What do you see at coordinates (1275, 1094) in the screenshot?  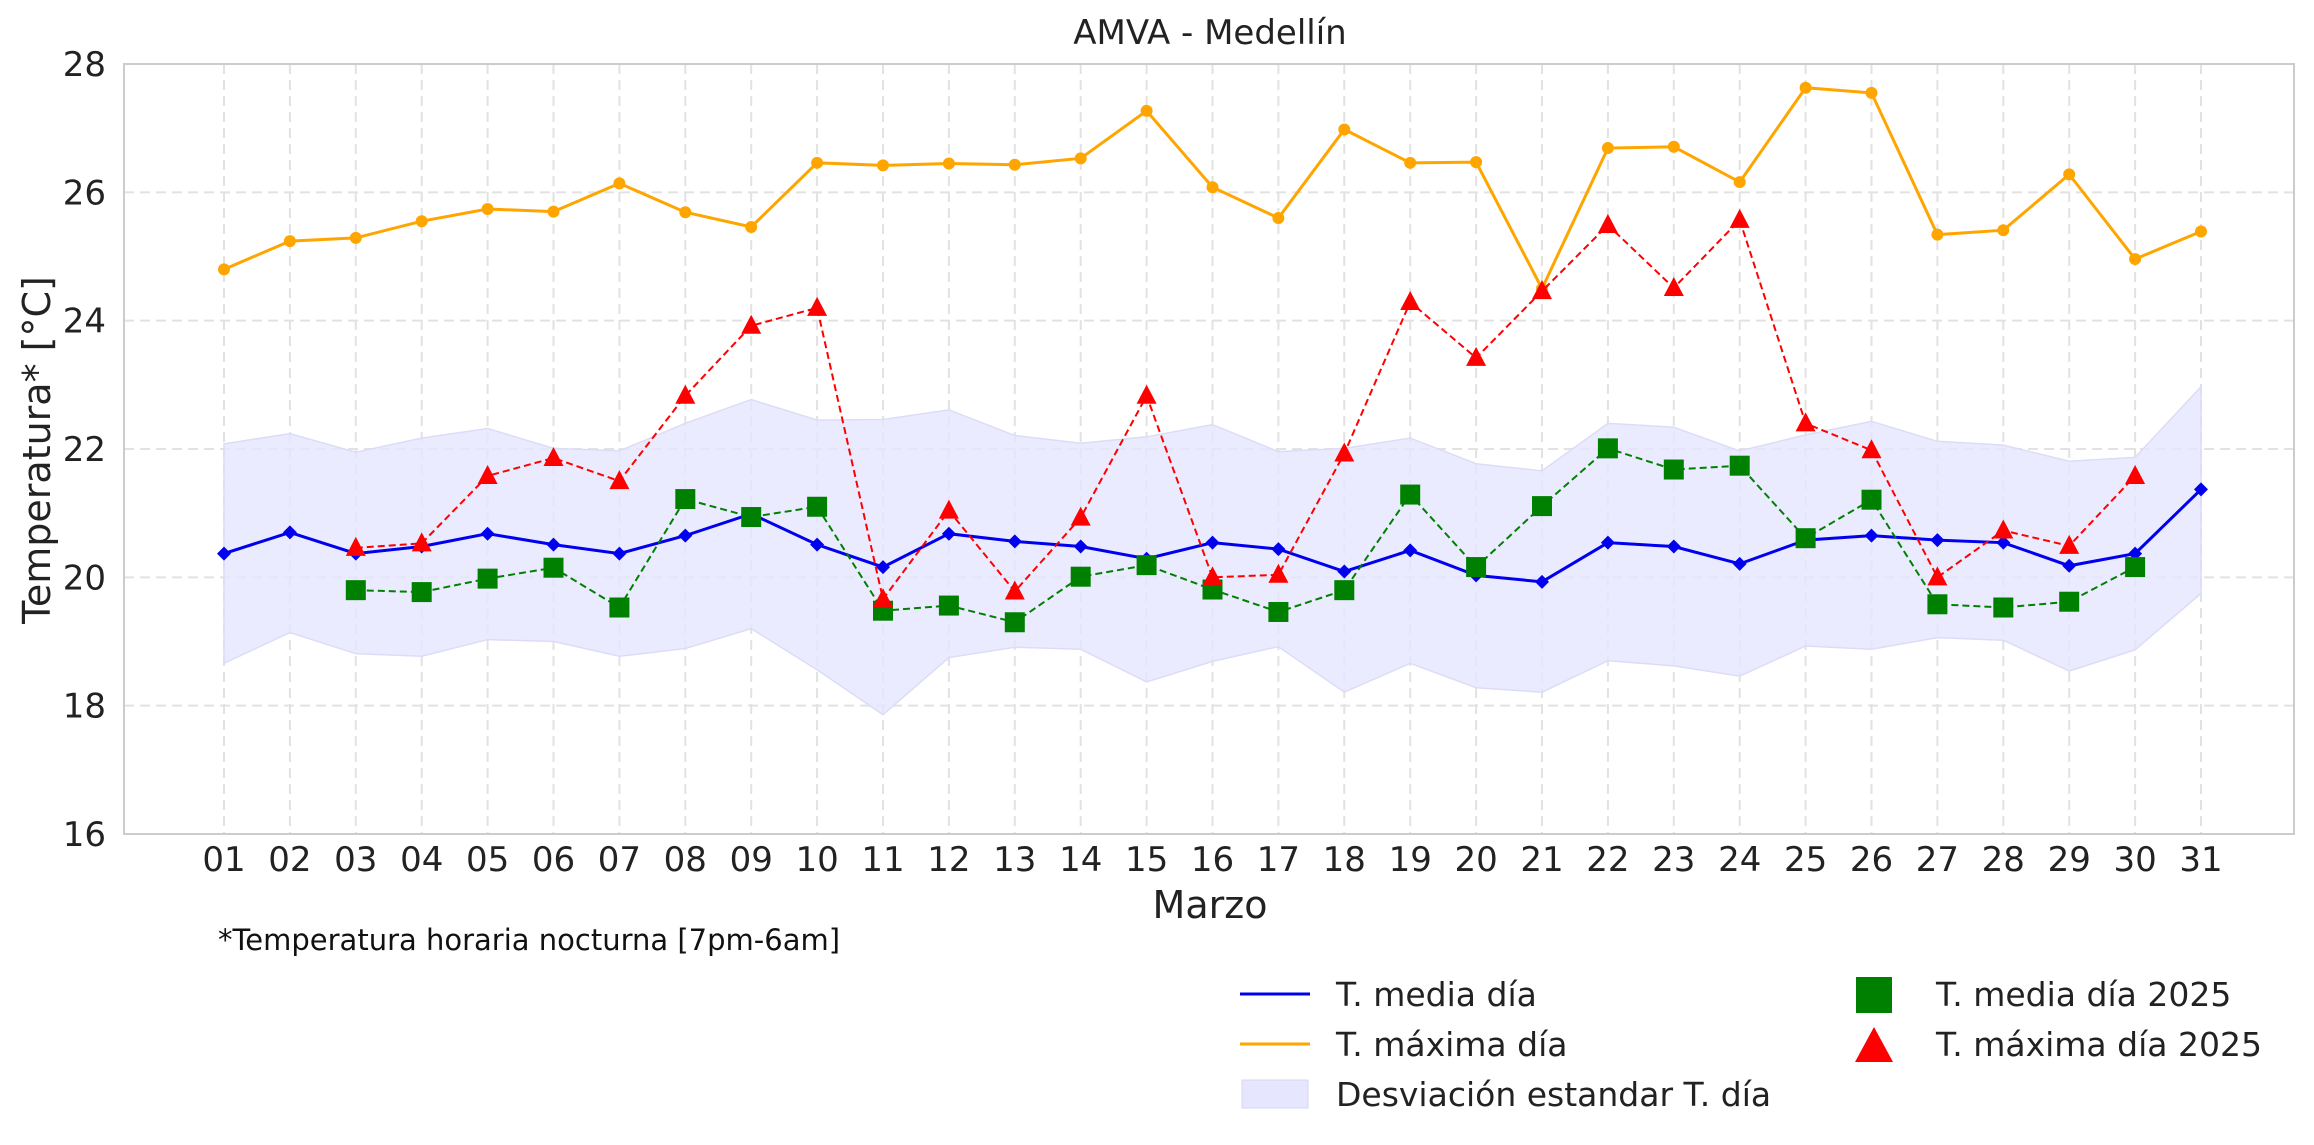 I see `legend-swatch-band` at bounding box center [1275, 1094].